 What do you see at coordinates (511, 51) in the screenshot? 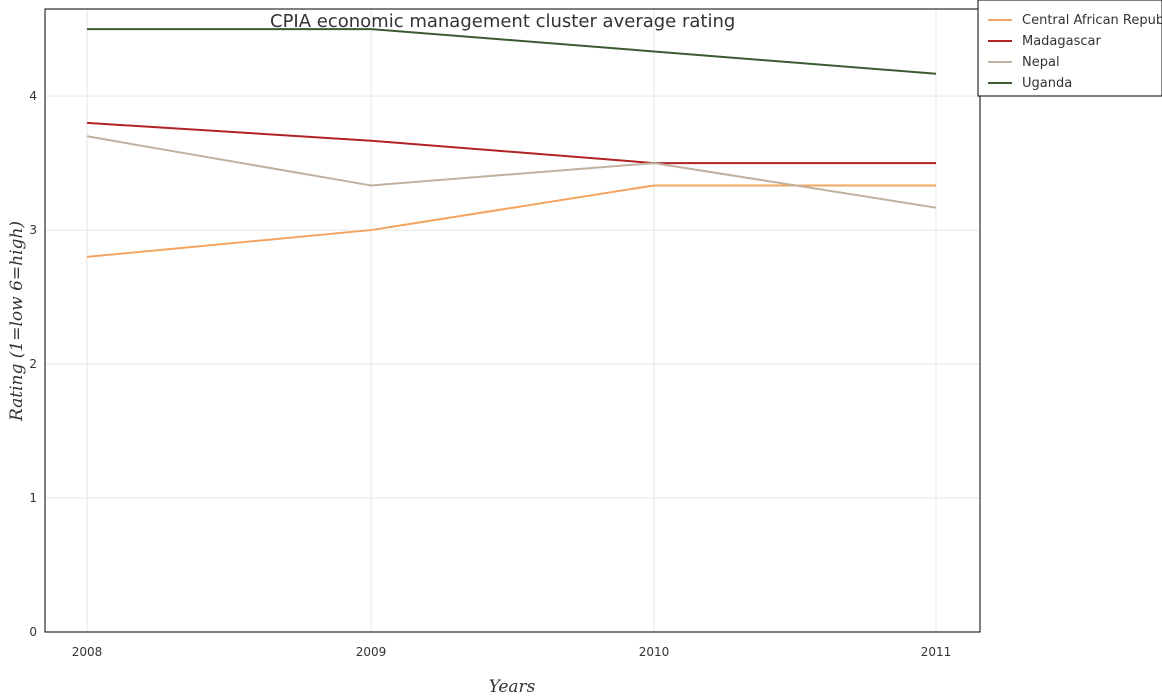
I see `series-line-uganda` at bounding box center [511, 51].